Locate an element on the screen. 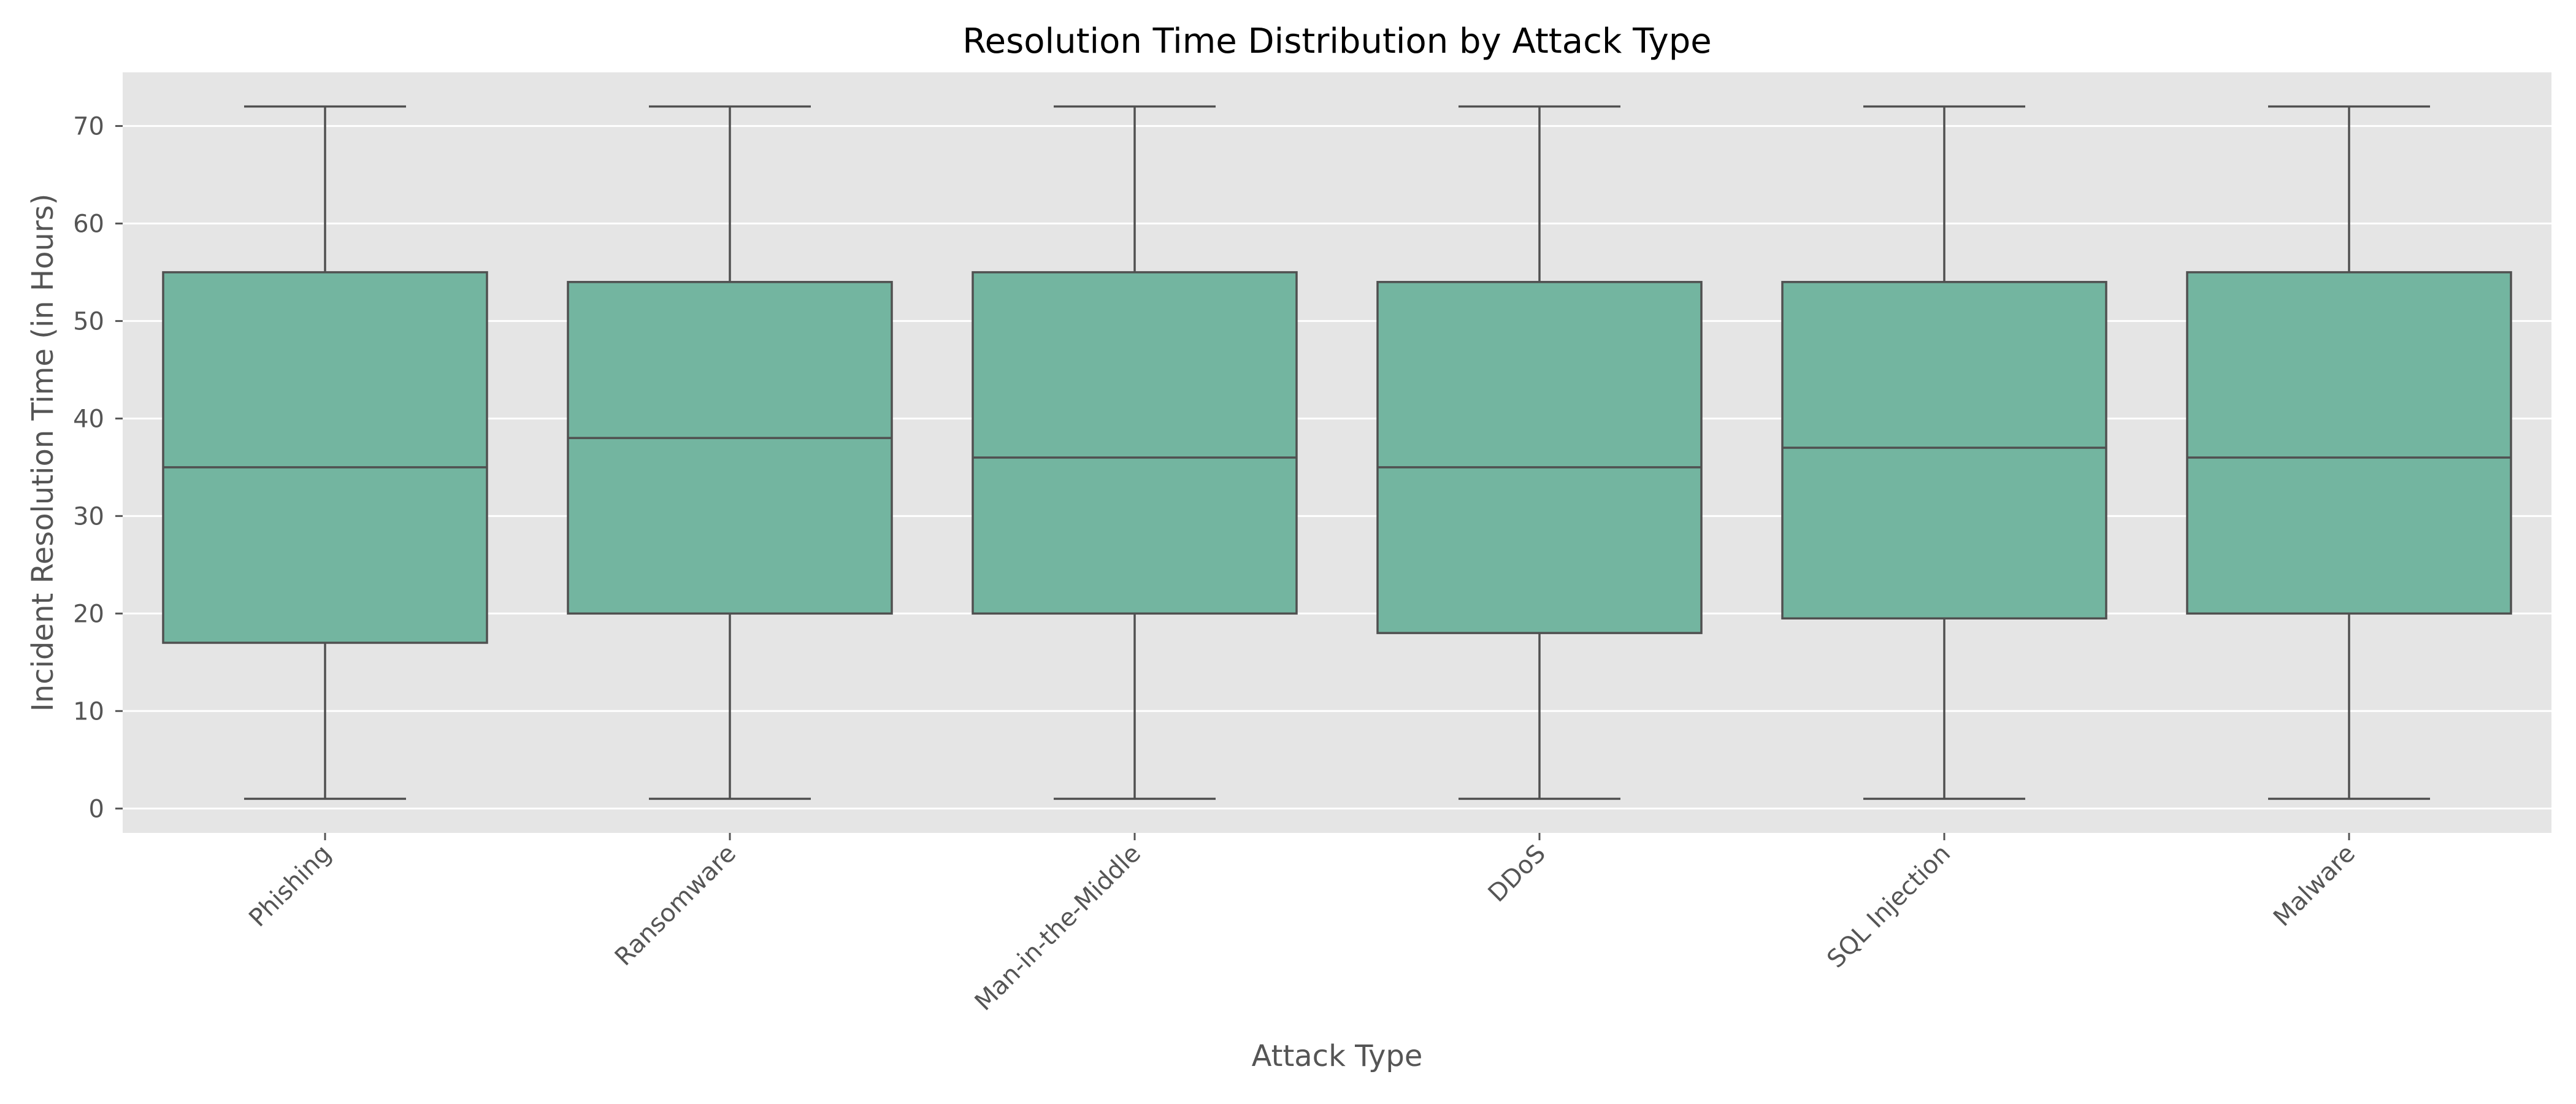  x-tick-label: DDoS is located at coordinates (1517, 874).